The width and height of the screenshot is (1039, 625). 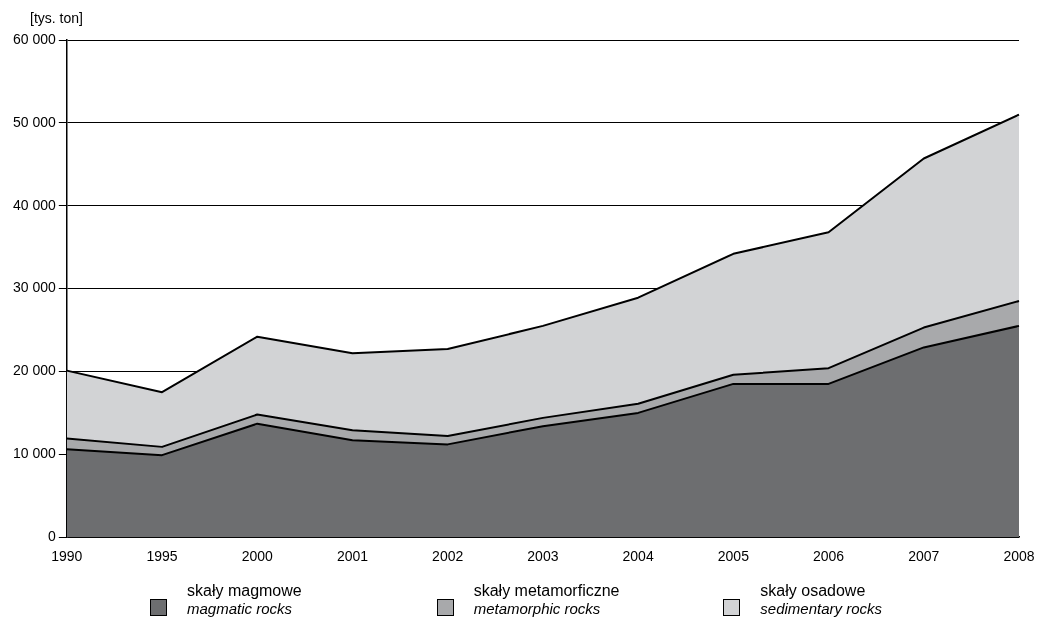 I want to click on y-tick-label: 50 000, so click(x=34, y=121).